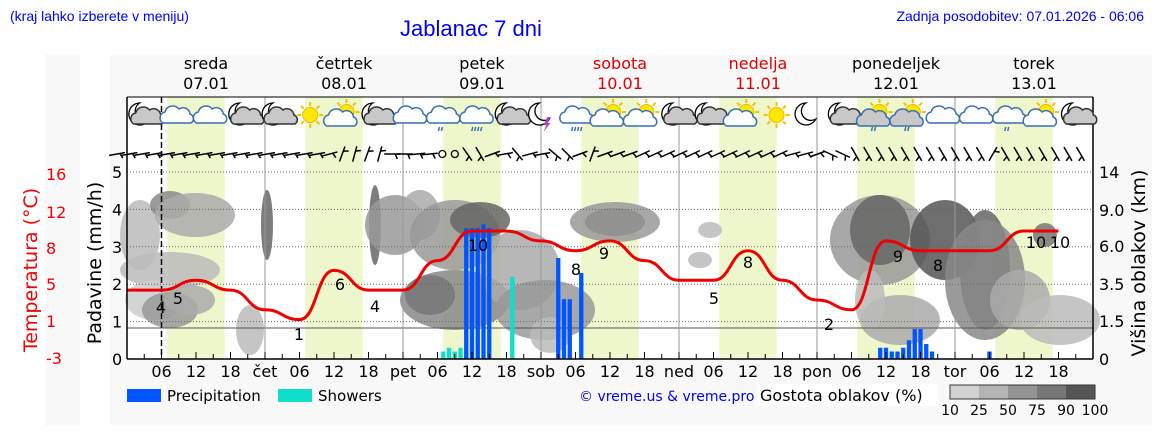 This screenshot has height=443, width=1152. I want to click on sun-icon, so click(310, 115).